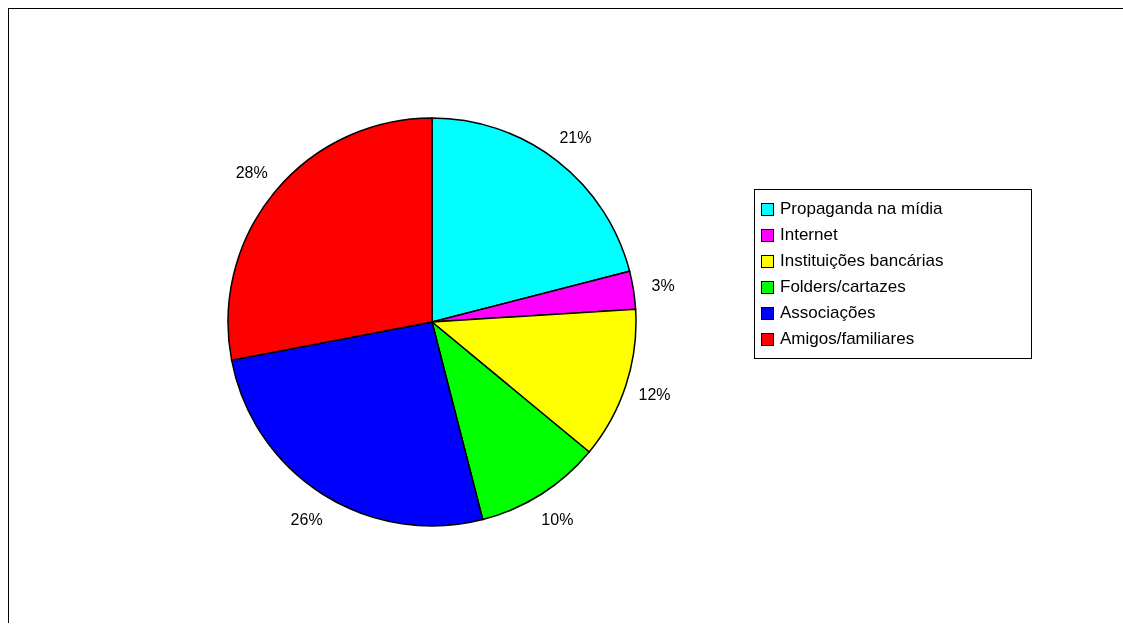  What do you see at coordinates (306, 520) in the screenshot?
I see `data-label: 26%` at bounding box center [306, 520].